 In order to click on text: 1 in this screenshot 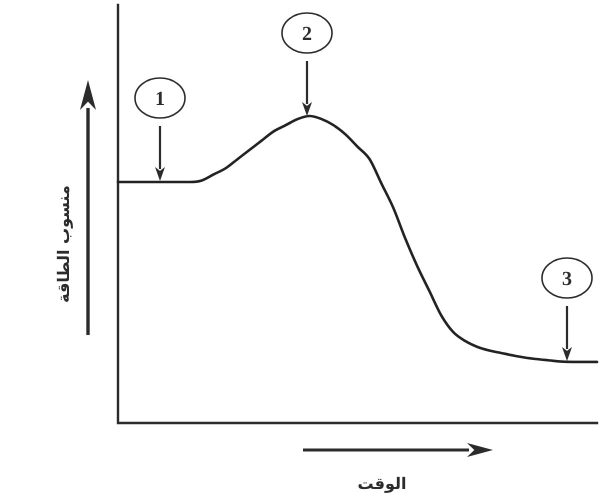, I will do `click(160, 99)`.